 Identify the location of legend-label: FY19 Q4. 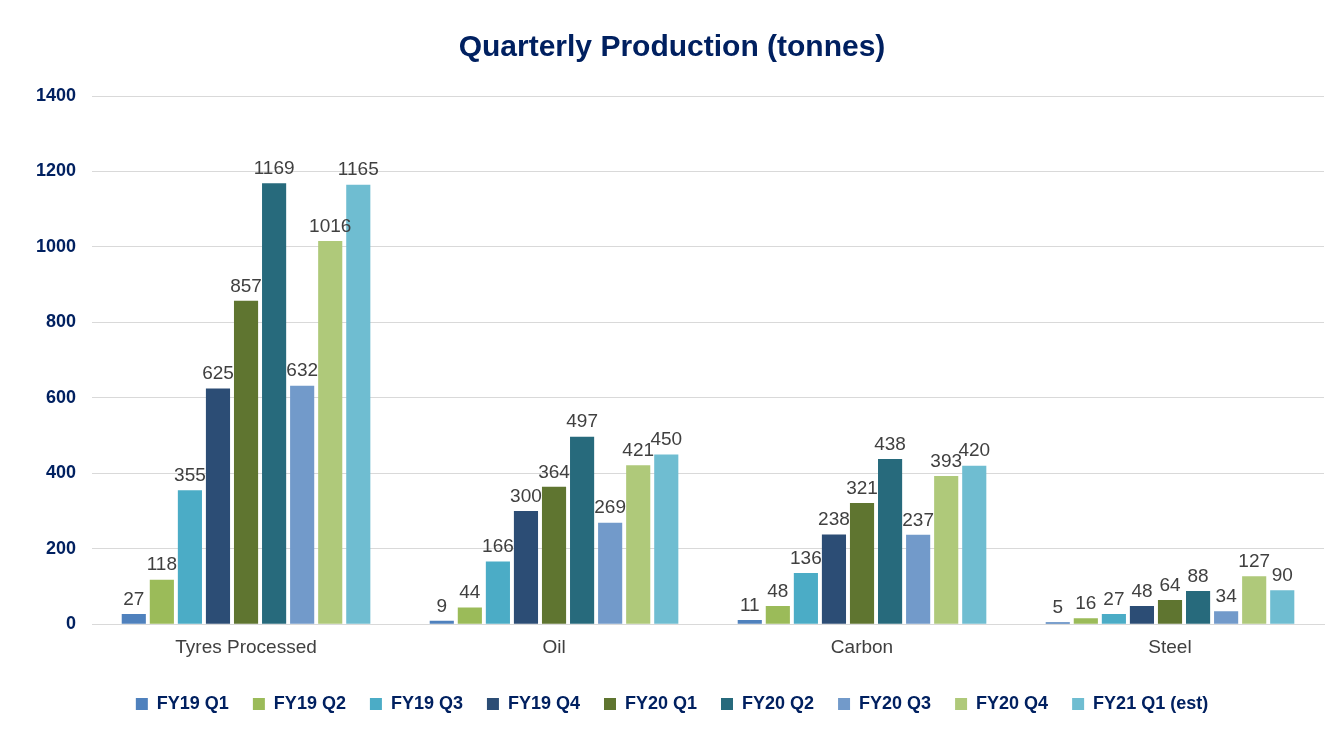
(543, 702).